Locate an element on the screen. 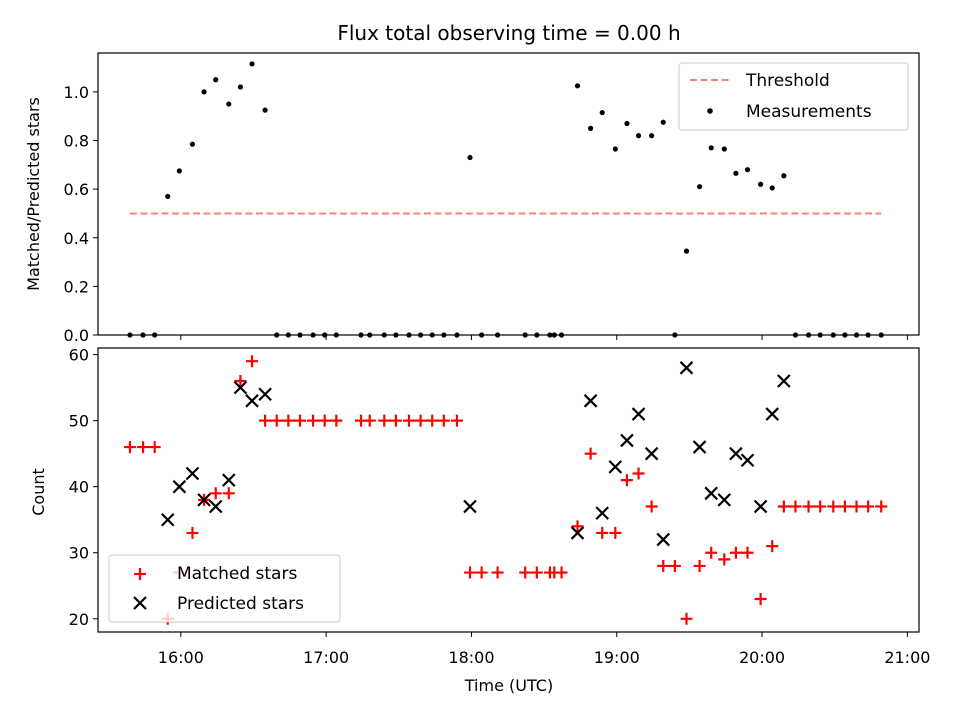 The width and height of the screenshot is (960, 720). bottom-x-tick-label: 17:00 is located at coordinates (326, 657).